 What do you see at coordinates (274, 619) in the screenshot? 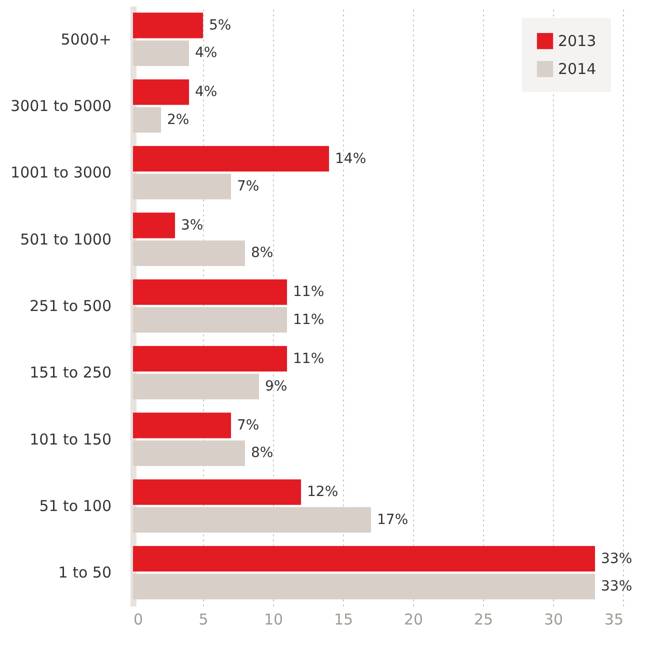
I see `x-tick-label: 10` at bounding box center [274, 619].